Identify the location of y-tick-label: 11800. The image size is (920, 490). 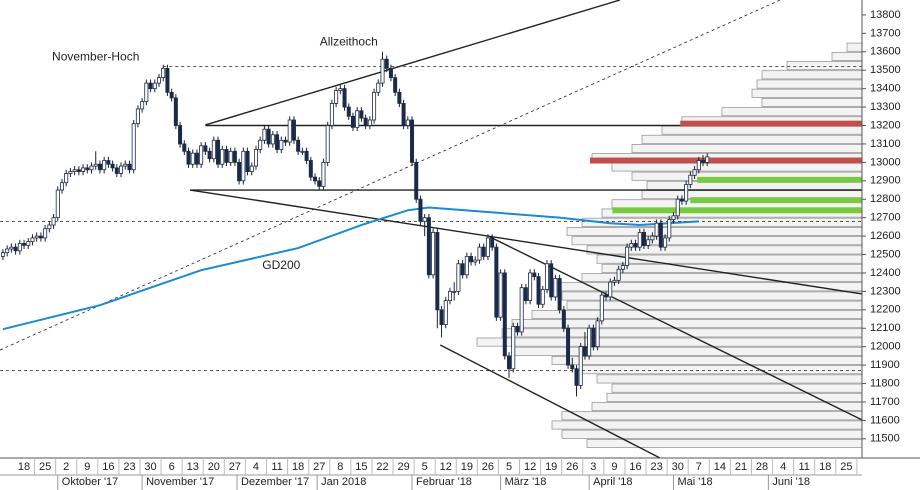
(885, 383).